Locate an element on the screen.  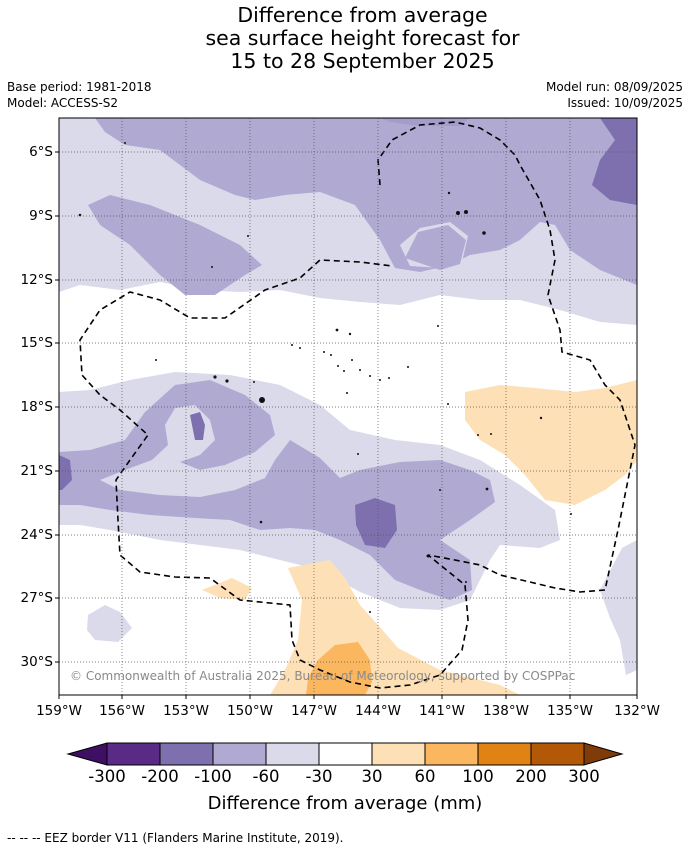
lat-label-21s: 21°S is located at coordinates (37, 471).